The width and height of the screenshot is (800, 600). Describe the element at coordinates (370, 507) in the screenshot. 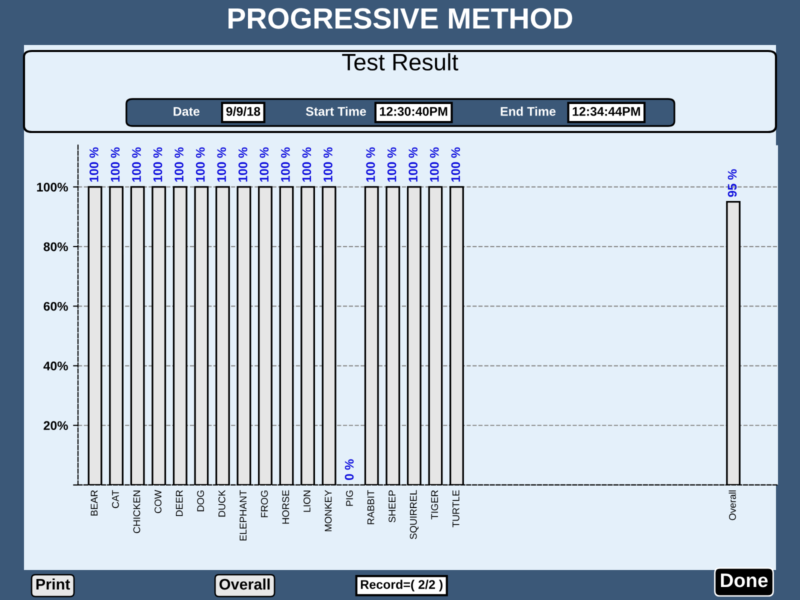

I see `x-tick-label: RABBIT` at that location.